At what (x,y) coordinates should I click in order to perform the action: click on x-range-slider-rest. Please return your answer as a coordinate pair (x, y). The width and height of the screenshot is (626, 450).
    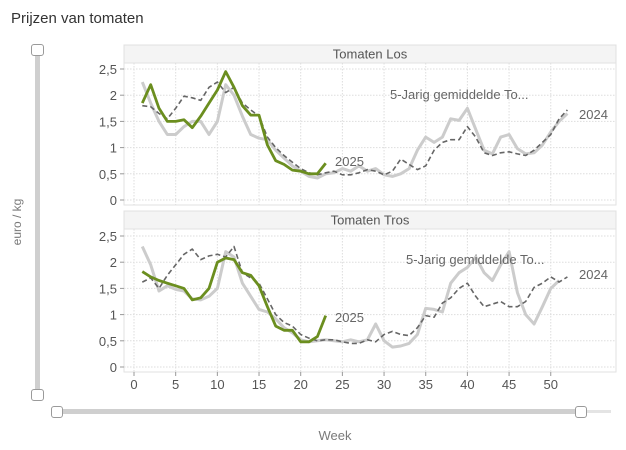
    Looking at the image, I should click on (596, 411).